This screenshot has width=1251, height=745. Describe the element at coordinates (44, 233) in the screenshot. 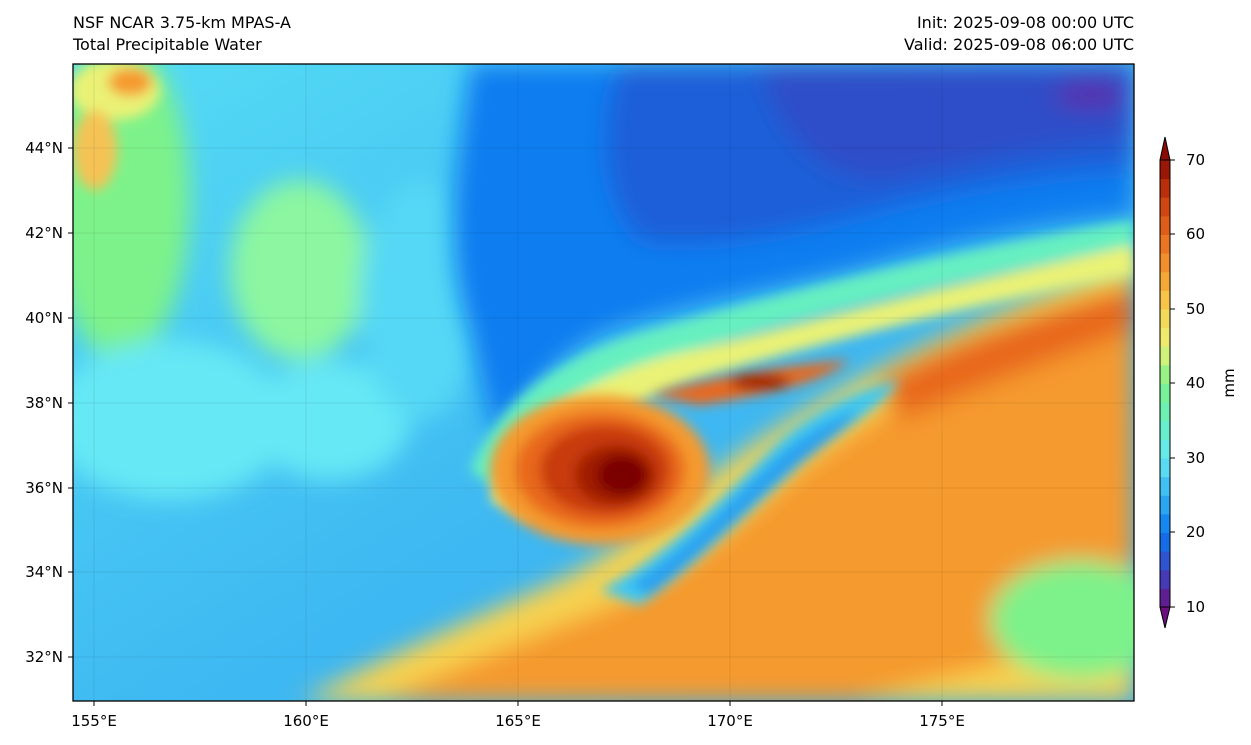

I see `lat-label-42n: 42°N` at that location.